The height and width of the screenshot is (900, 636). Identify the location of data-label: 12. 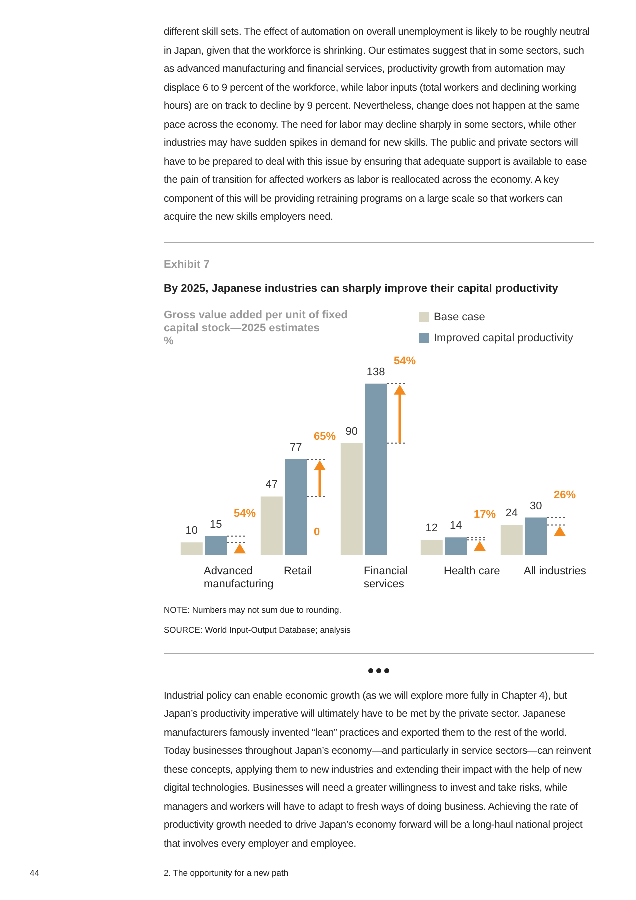
(432, 528).